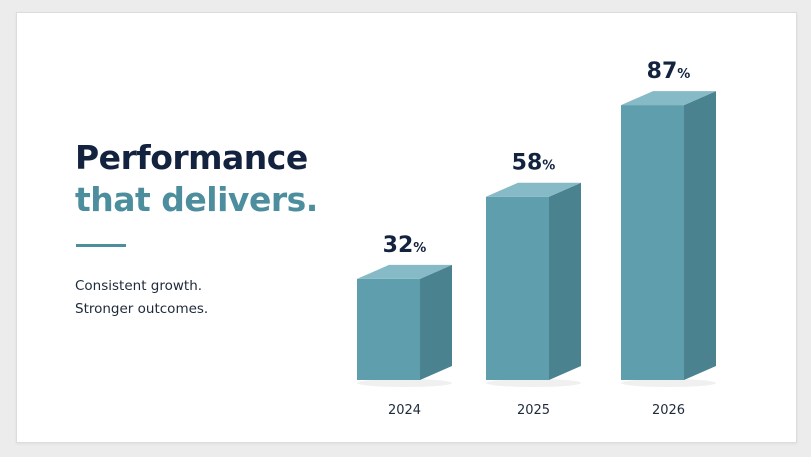 The height and width of the screenshot is (457, 811). I want to click on value-label-2024: 32%, so click(405, 245).